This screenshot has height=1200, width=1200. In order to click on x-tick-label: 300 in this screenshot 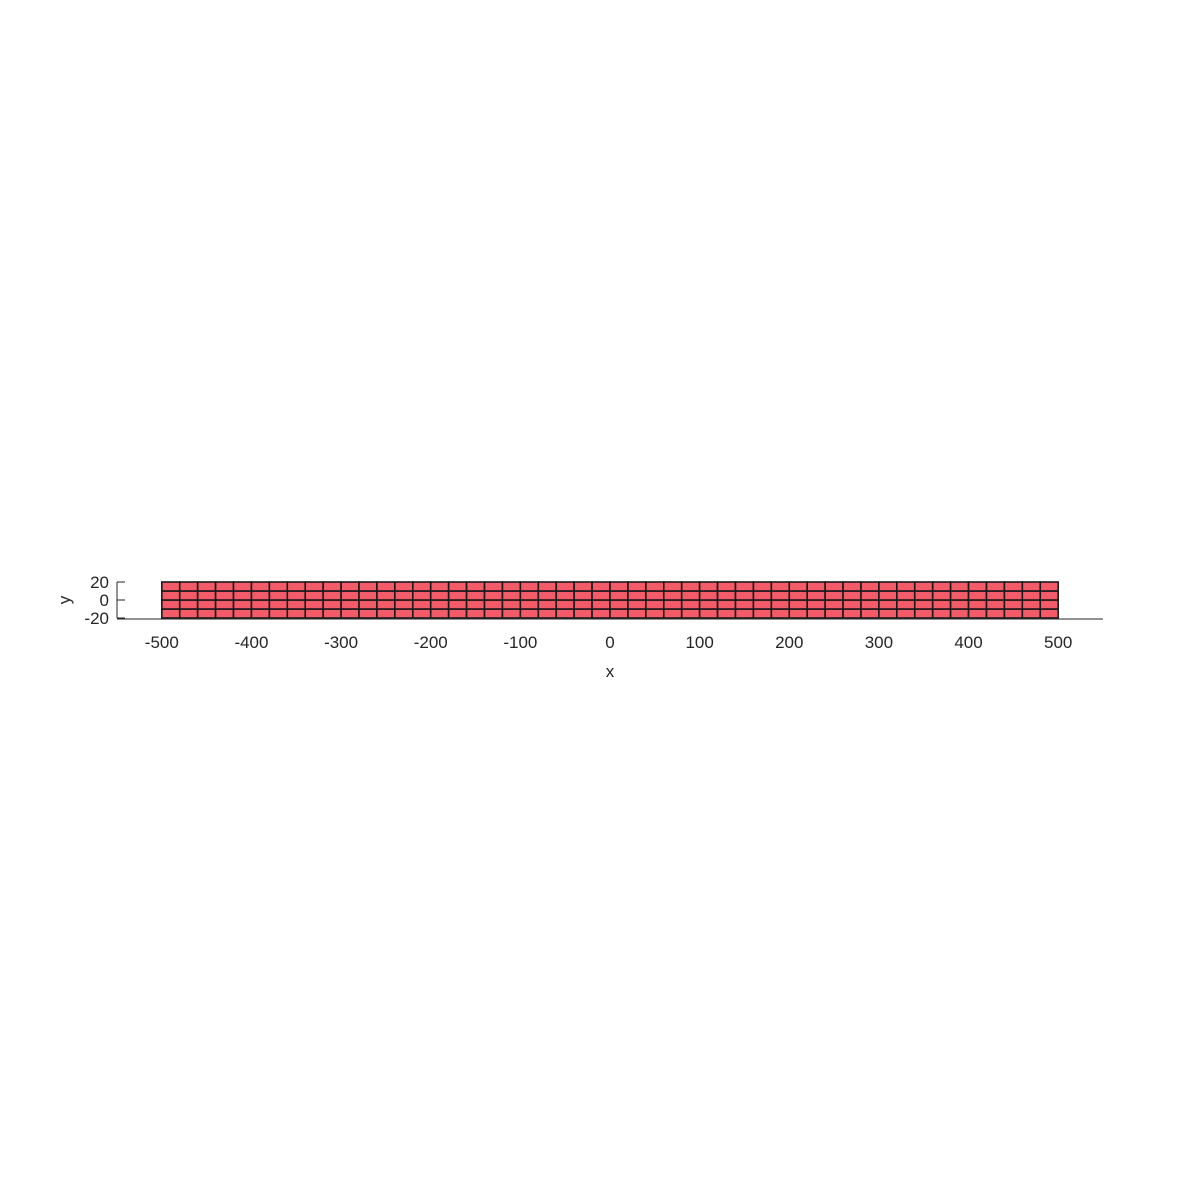, I will do `click(879, 642)`.